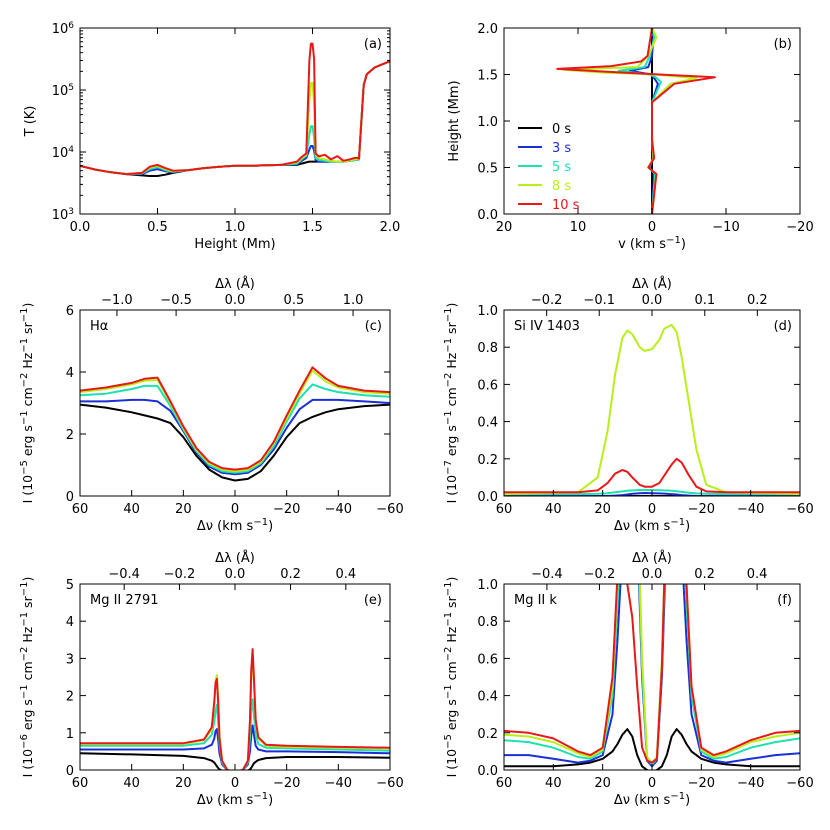  What do you see at coordinates (704, 574) in the screenshot?
I see `top-x-tick-label: 0.2` at bounding box center [704, 574].